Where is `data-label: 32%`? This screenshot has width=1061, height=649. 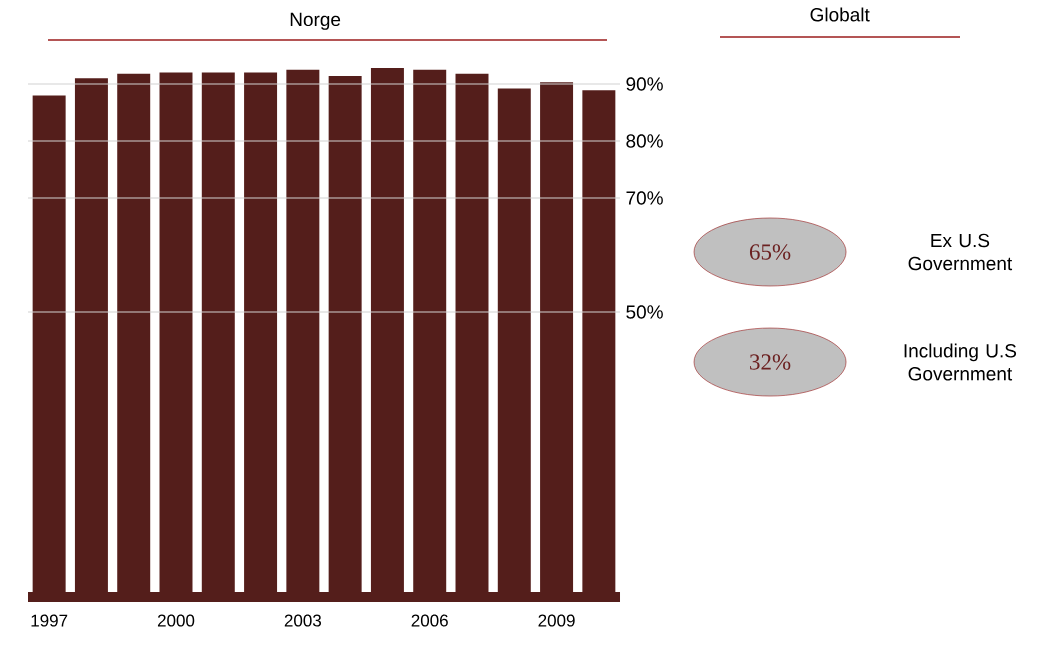
data-label: 32% is located at coordinates (770, 362).